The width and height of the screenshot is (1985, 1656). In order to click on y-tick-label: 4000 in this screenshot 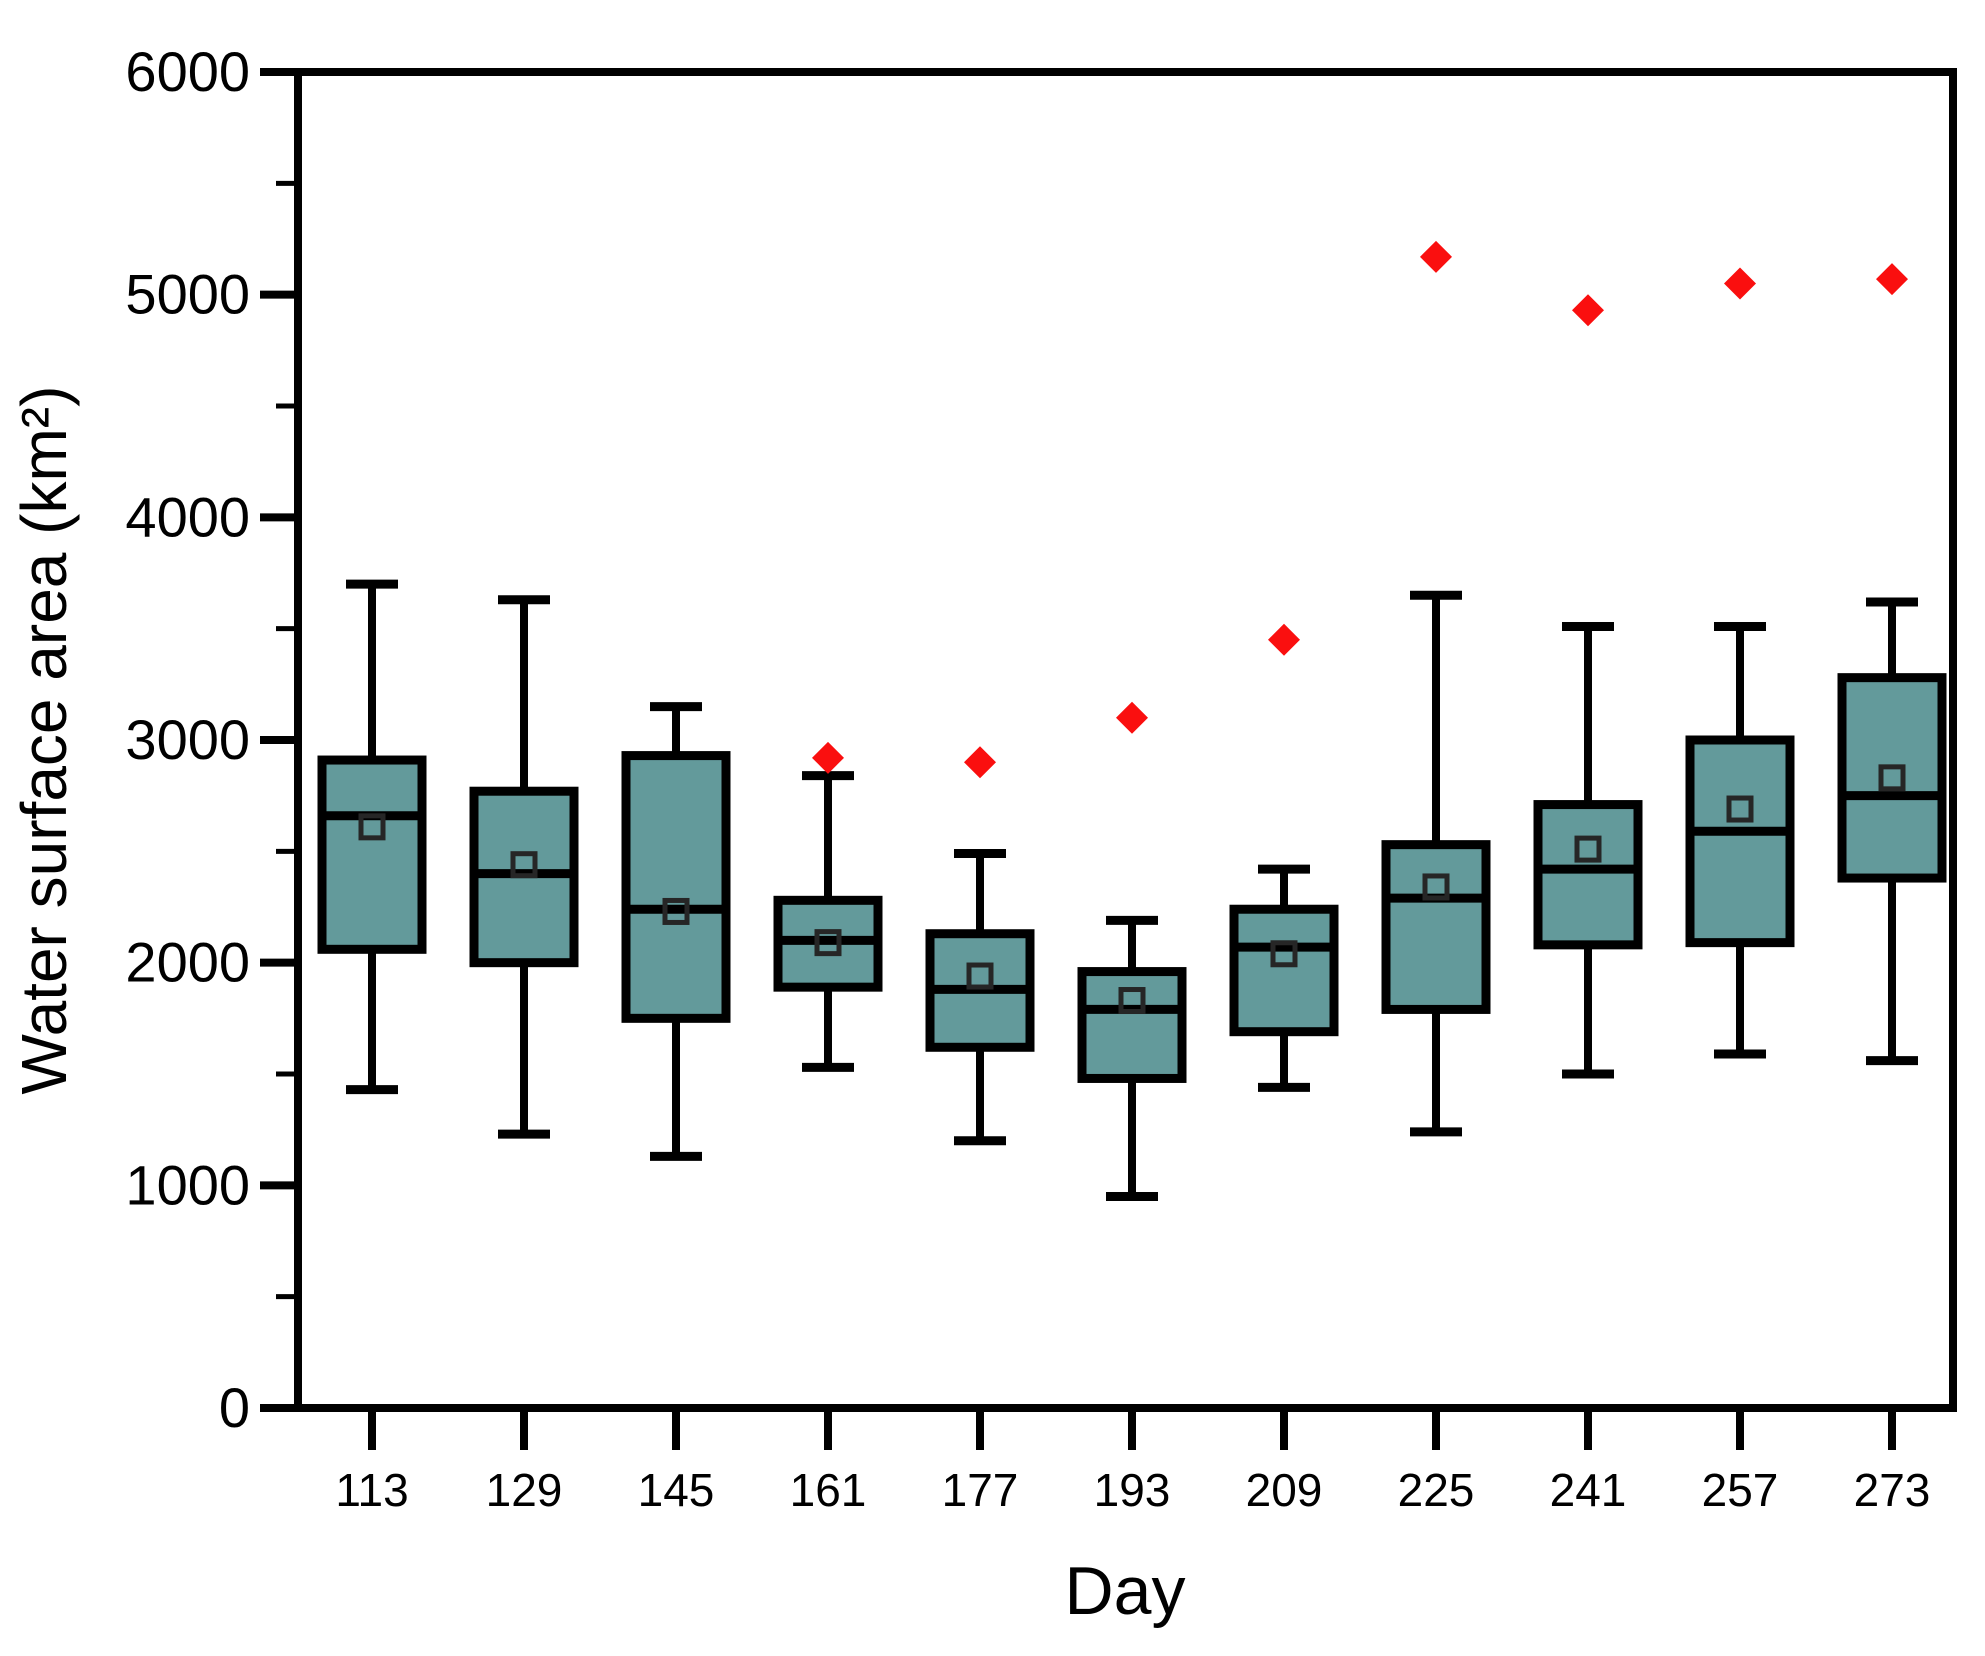, I will do `click(187, 516)`.